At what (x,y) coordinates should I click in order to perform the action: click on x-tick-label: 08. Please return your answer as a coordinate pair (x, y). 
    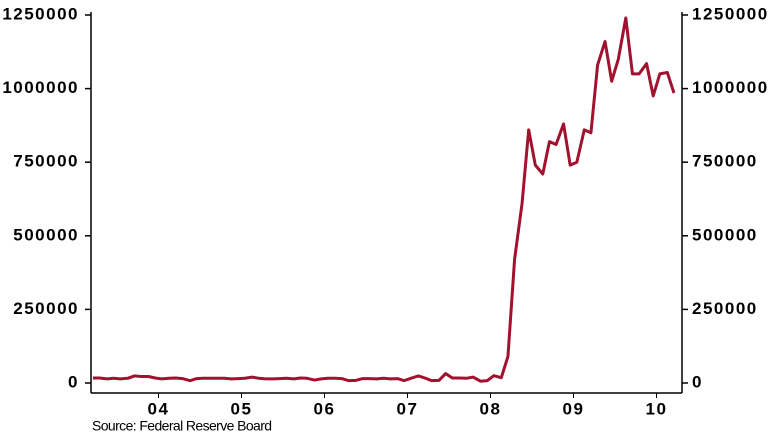
    Looking at the image, I should click on (491, 408).